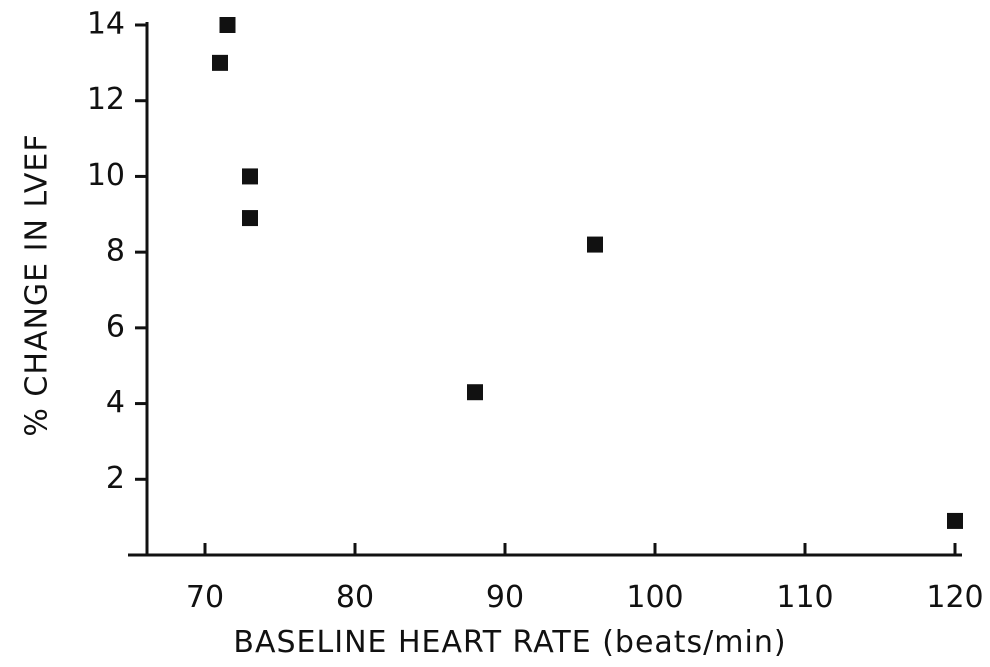 The image size is (990, 667). What do you see at coordinates (355, 597) in the screenshot?
I see `x-tick-label: 80` at bounding box center [355, 597].